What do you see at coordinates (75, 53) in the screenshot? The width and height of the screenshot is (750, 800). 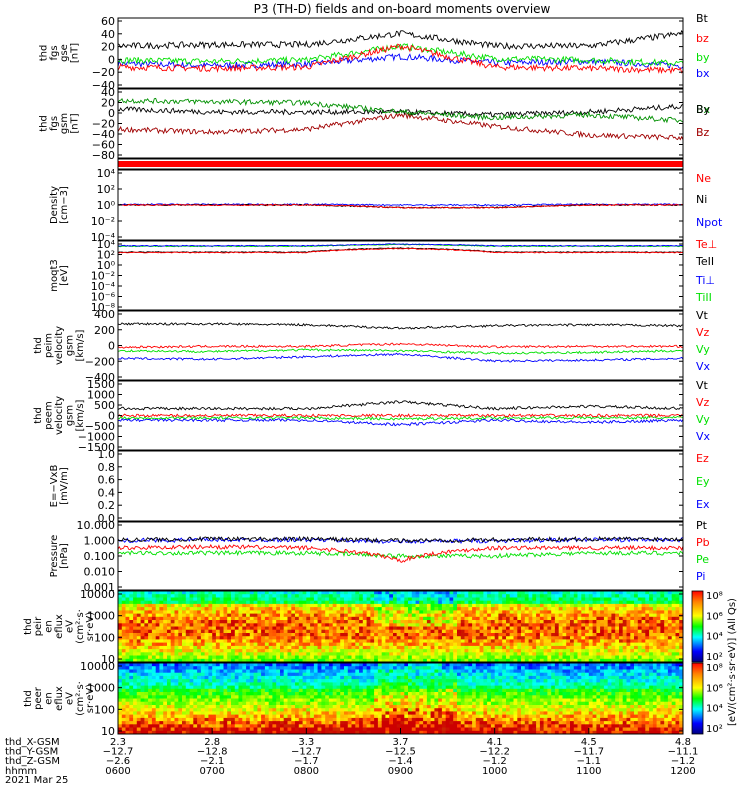 I see `y-axis-label: [nT]` at bounding box center [75, 53].